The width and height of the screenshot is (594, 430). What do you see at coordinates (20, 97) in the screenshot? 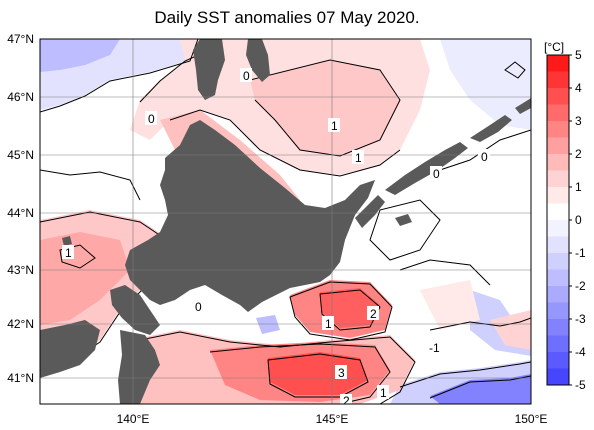
I see `lat-label: 46°N` at bounding box center [20, 97].